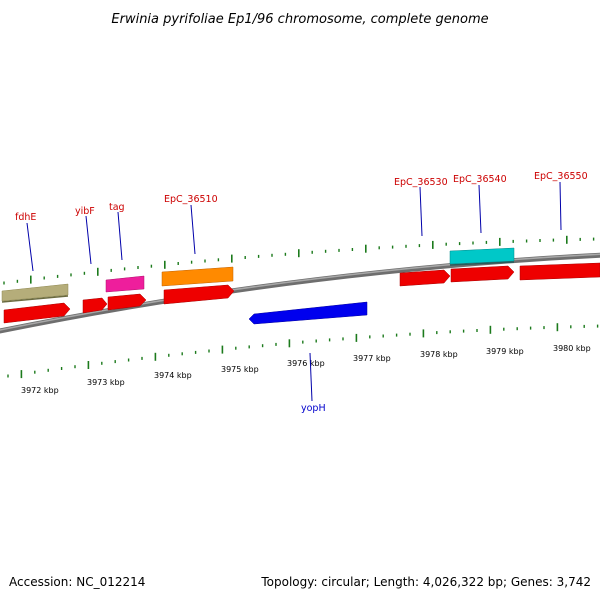  What do you see at coordinates (77, 582) in the screenshot?
I see `accession-label: Accession: NC_012214` at bounding box center [77, 582].